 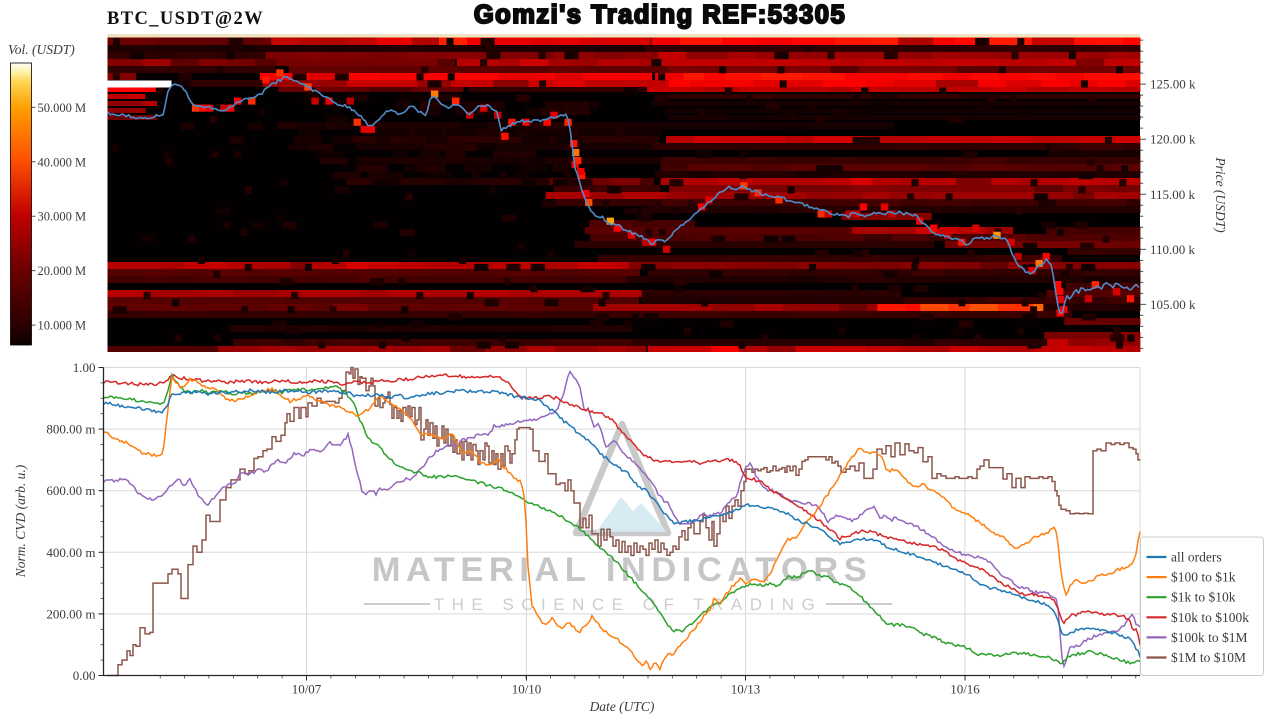 What do you see at coordinates (70, 490) in the screenshot?
I see `svg-text: 600.00 m` at bounding box center [70, 490].